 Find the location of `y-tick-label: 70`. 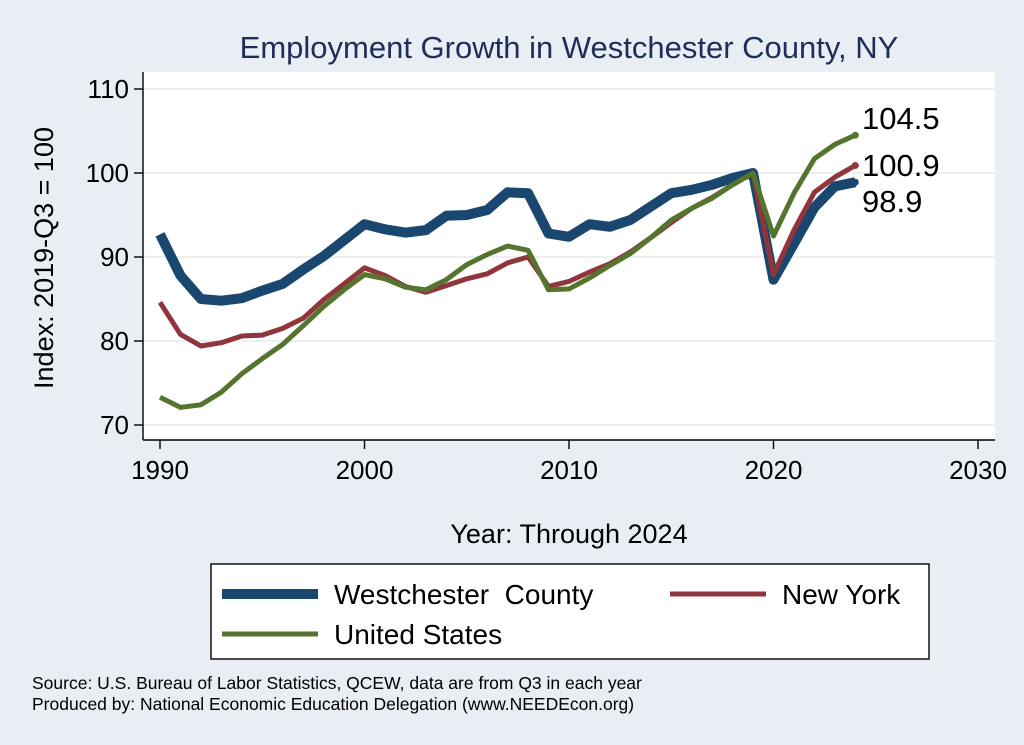

y-tick-label: 70 is located at coordinates (114, 425).